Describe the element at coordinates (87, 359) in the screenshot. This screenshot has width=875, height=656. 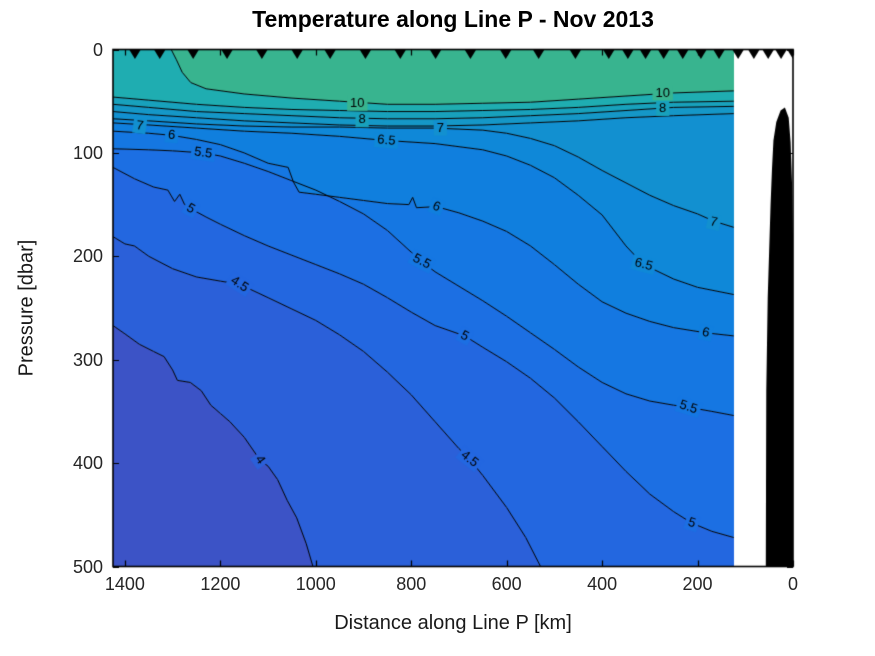
I see `y-tick-label: 300` at that location.